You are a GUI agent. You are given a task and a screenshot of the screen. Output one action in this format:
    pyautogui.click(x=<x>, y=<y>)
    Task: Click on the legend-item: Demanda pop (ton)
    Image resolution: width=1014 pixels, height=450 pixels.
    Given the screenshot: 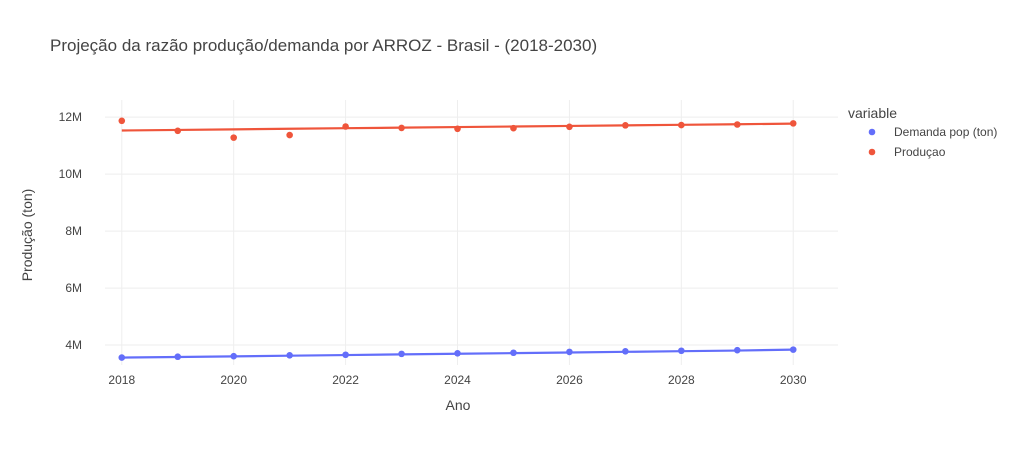 What is the action you would take?
    pyautogui.click(x=933, y=132)
    